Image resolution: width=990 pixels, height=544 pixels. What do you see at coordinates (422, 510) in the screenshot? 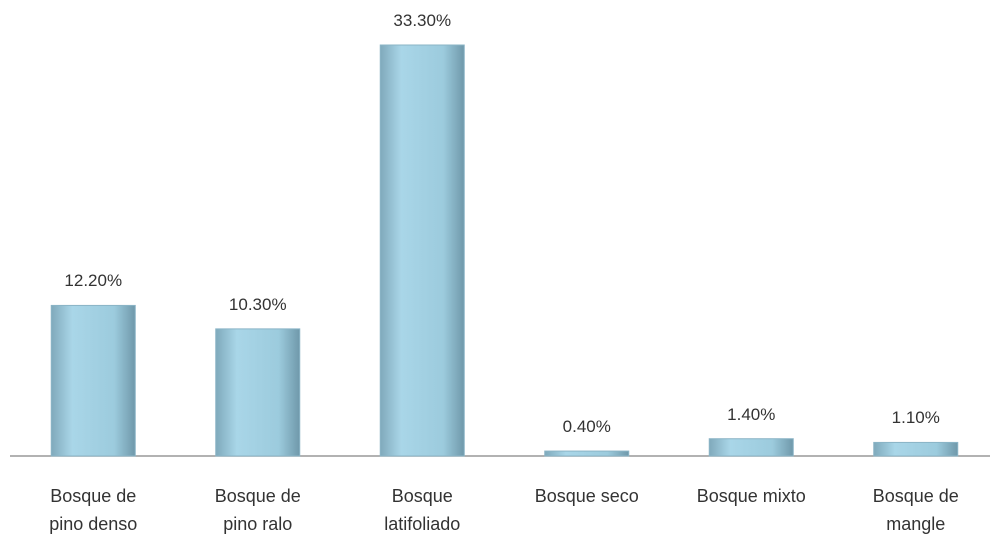
I see `x-tick-label: Bosque latifoliado` at bounding box center [422, 510].